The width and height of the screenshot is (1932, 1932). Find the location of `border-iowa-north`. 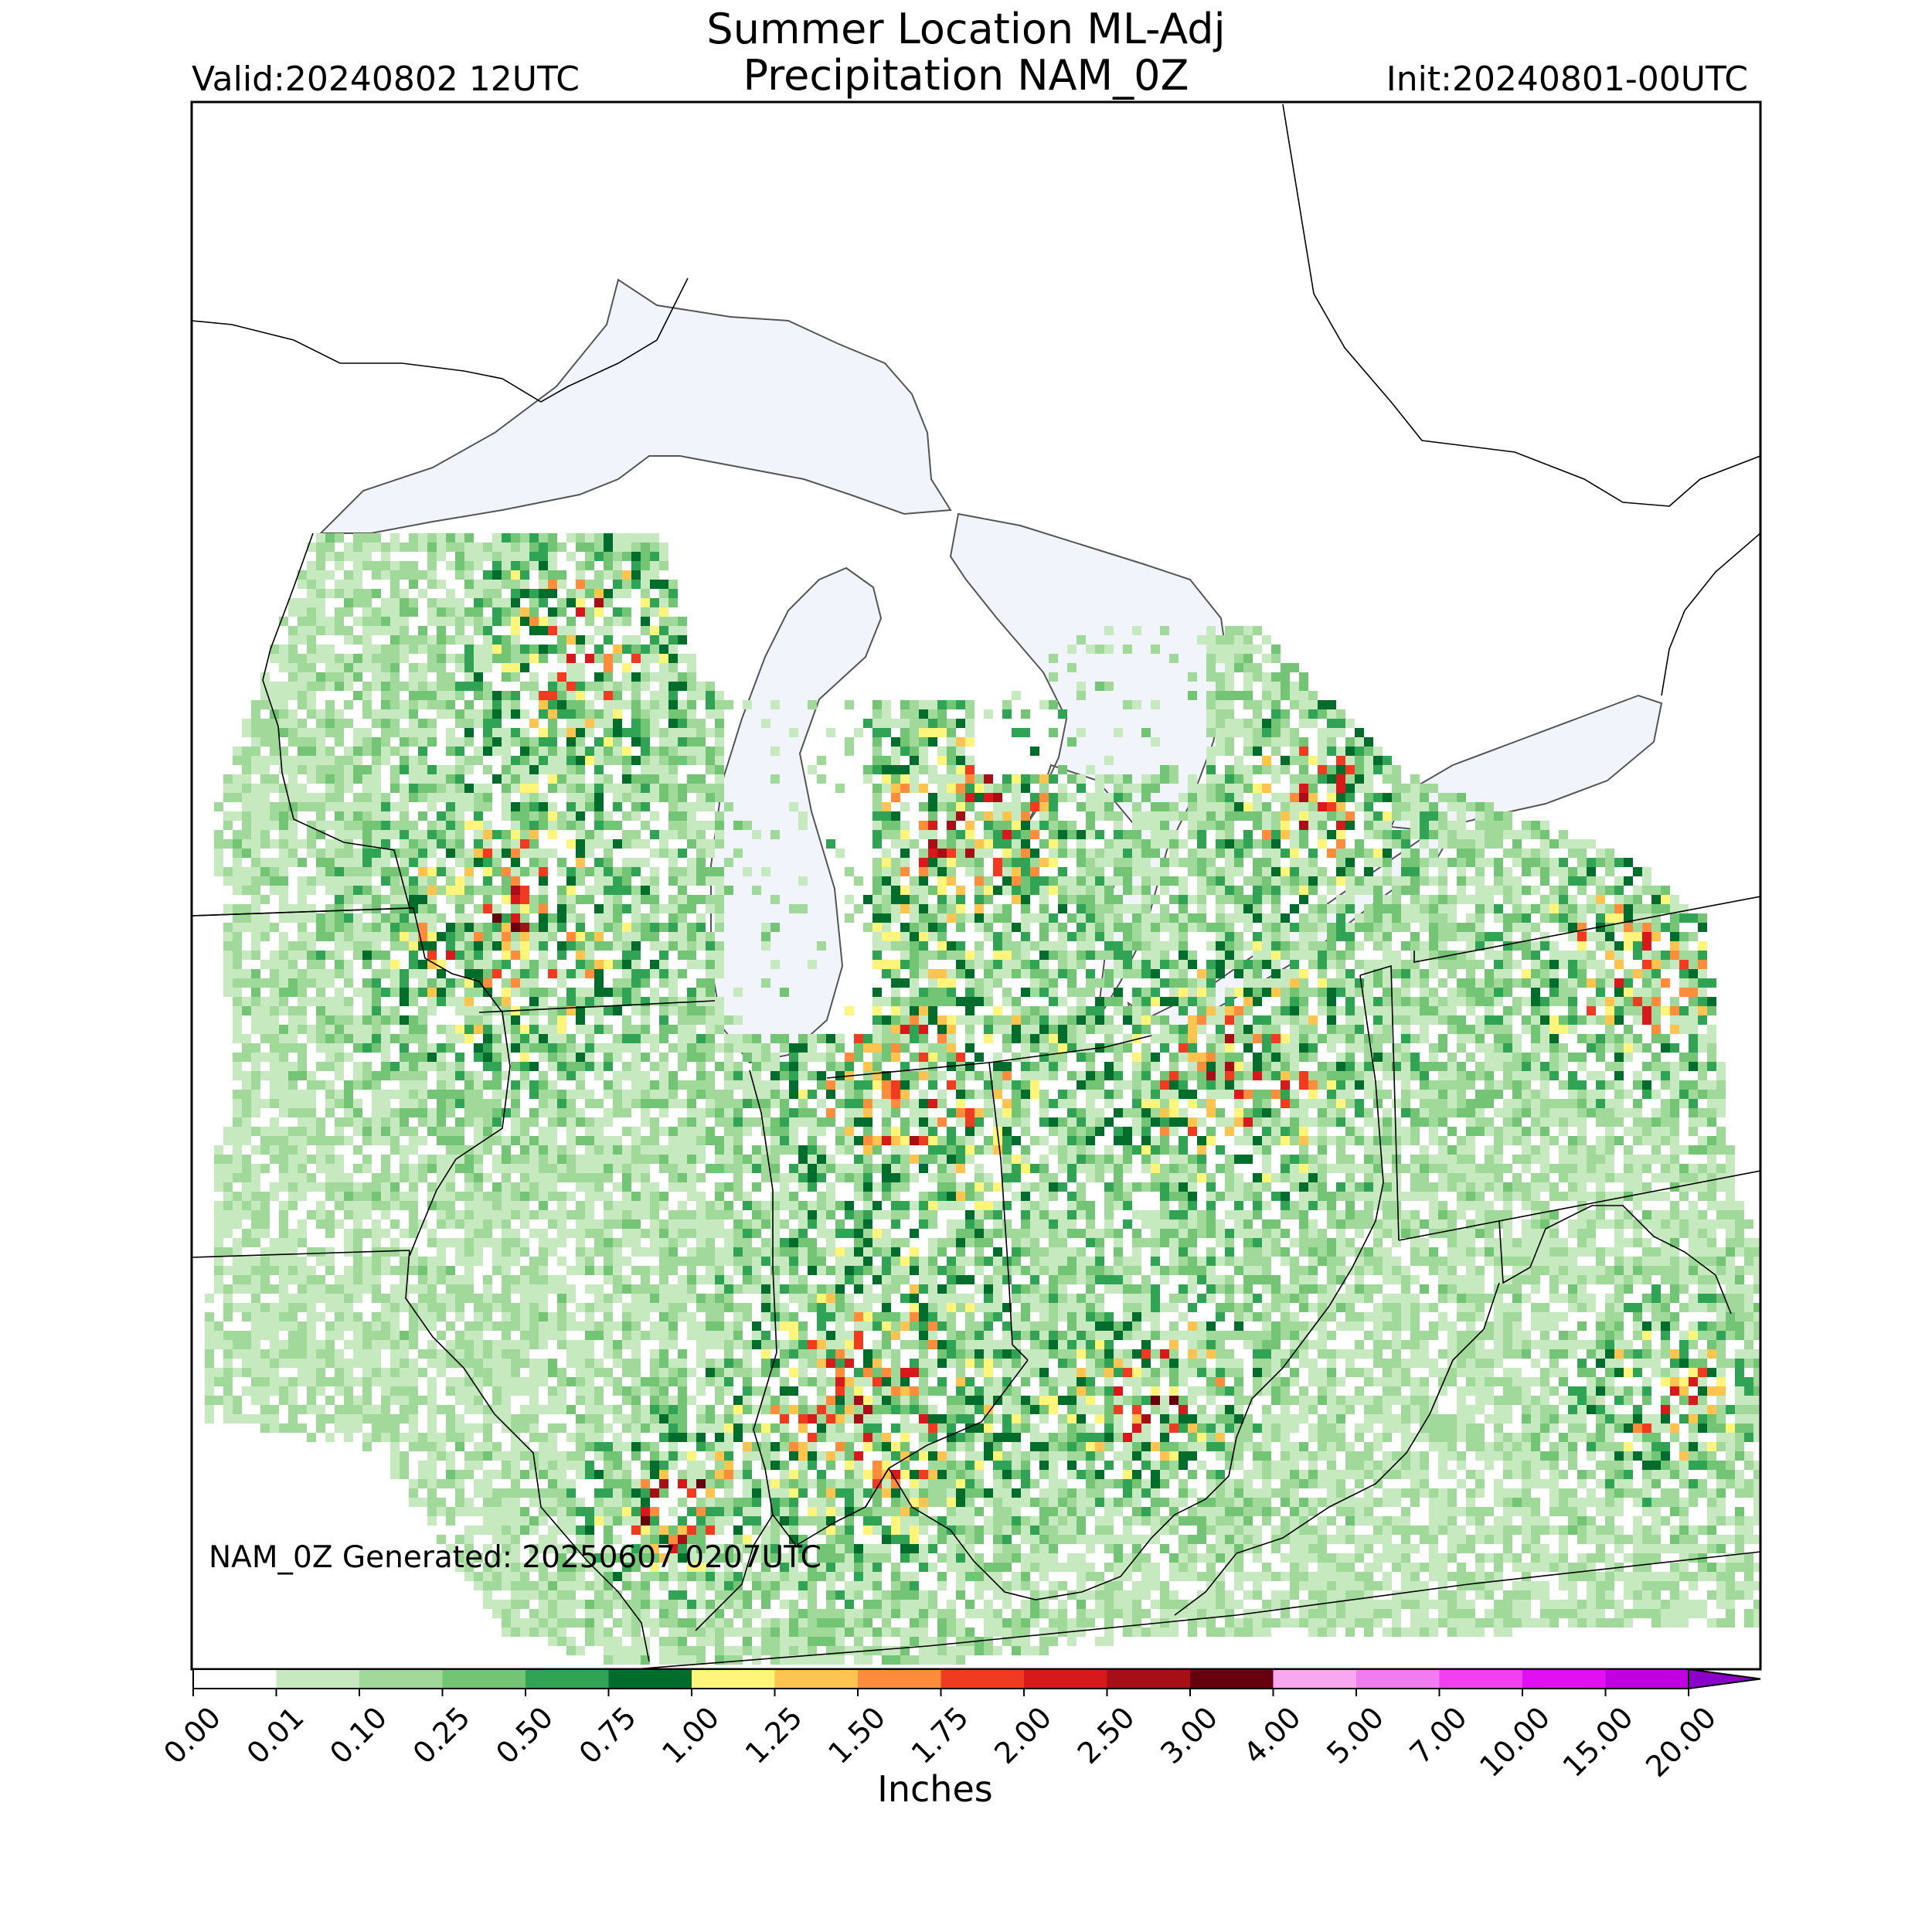

border-iowa-north is located at coordinates (301, 912).